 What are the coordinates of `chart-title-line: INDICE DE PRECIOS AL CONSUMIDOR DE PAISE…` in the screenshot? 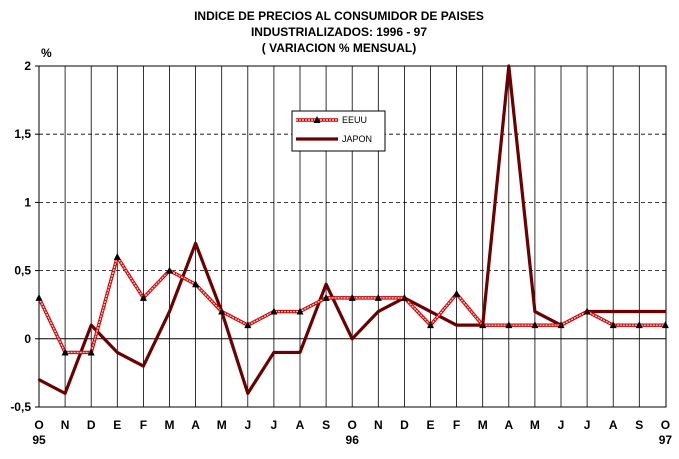 It's located at (339, 16).